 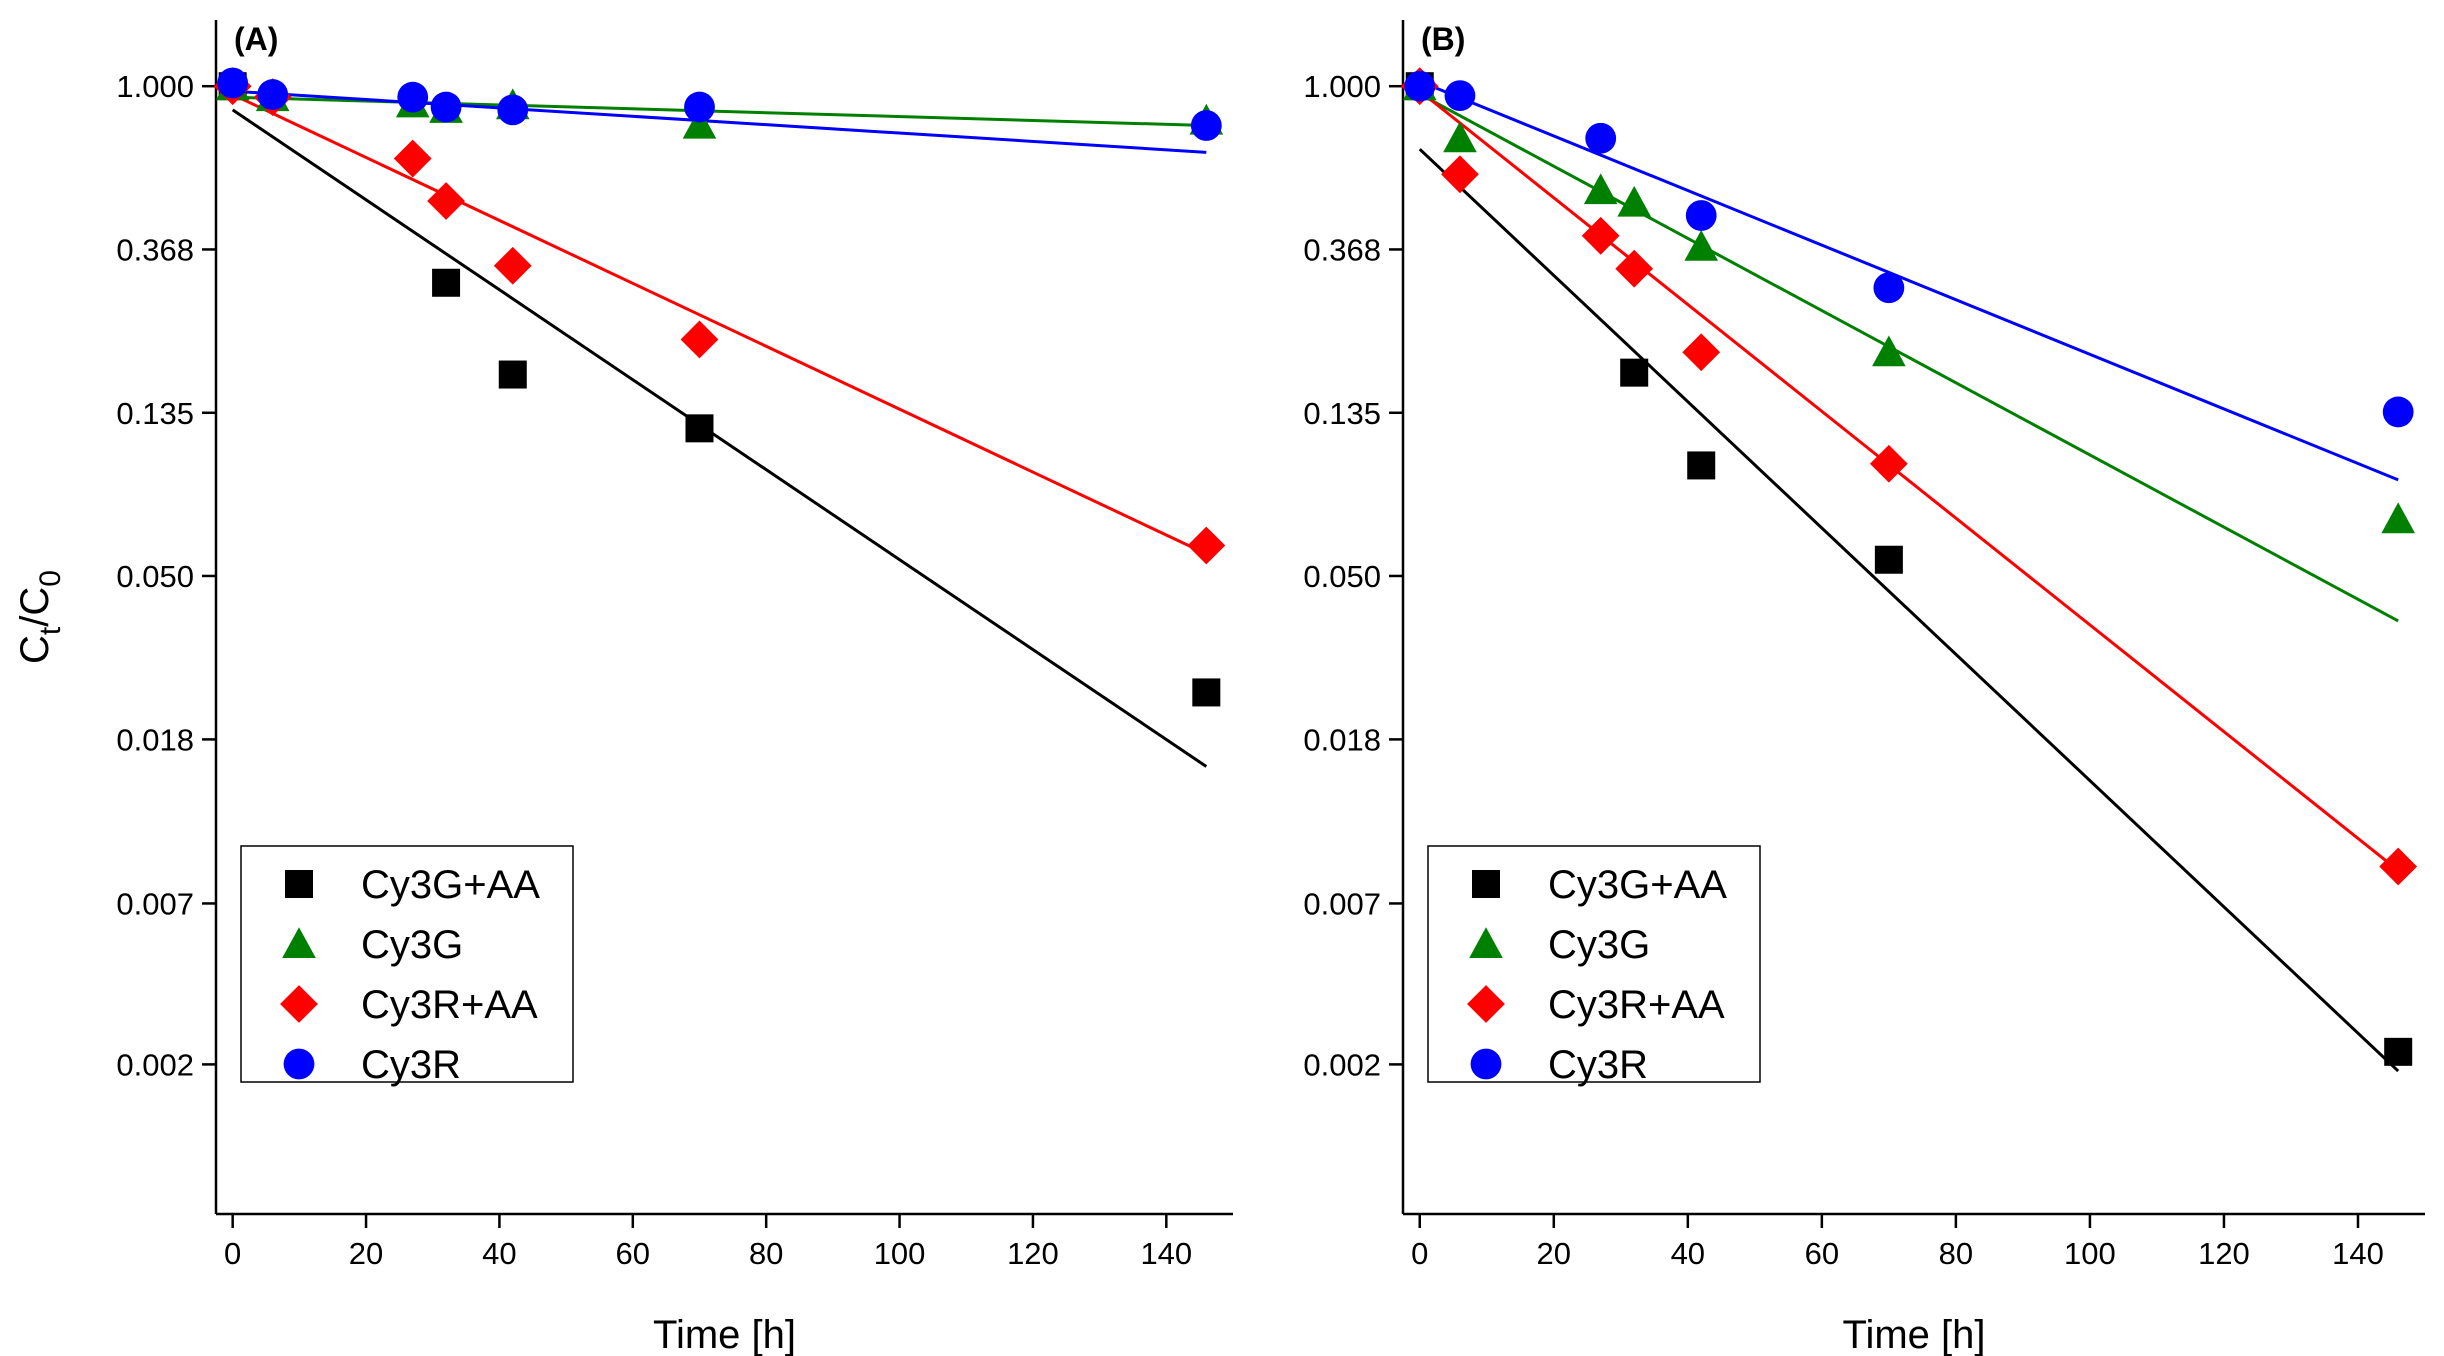 What do you see at coordinates (50, 630) in the screenshot?
I see `y-label-subscript: t` at bounding box center [50, 630].